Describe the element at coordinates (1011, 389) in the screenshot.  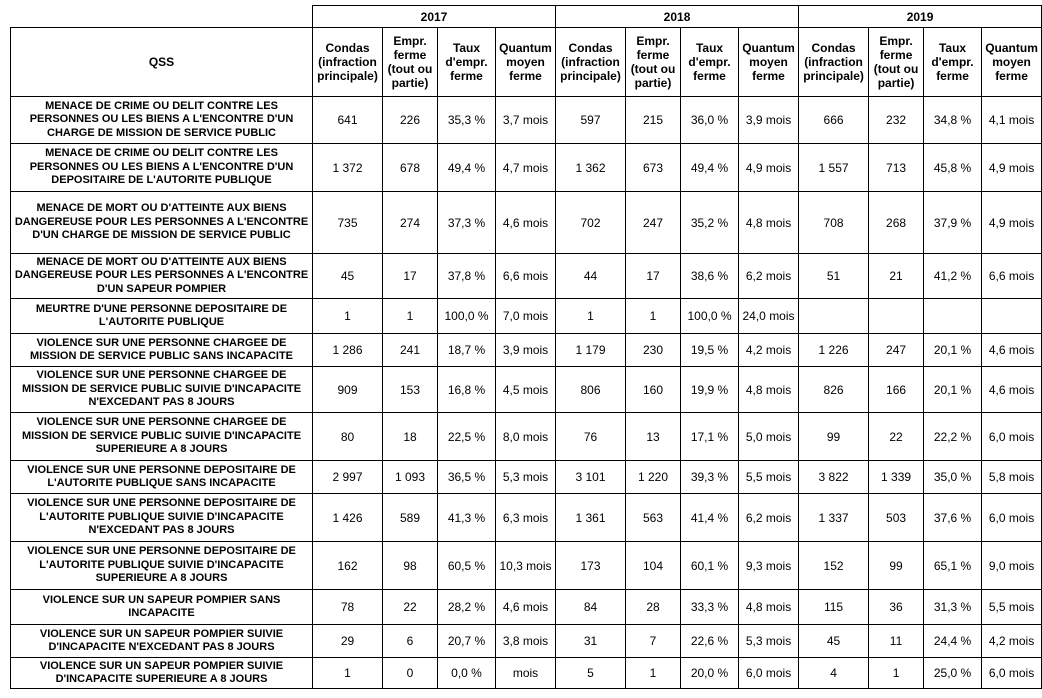
I see `value-cell: 4,6 mois` at that location.